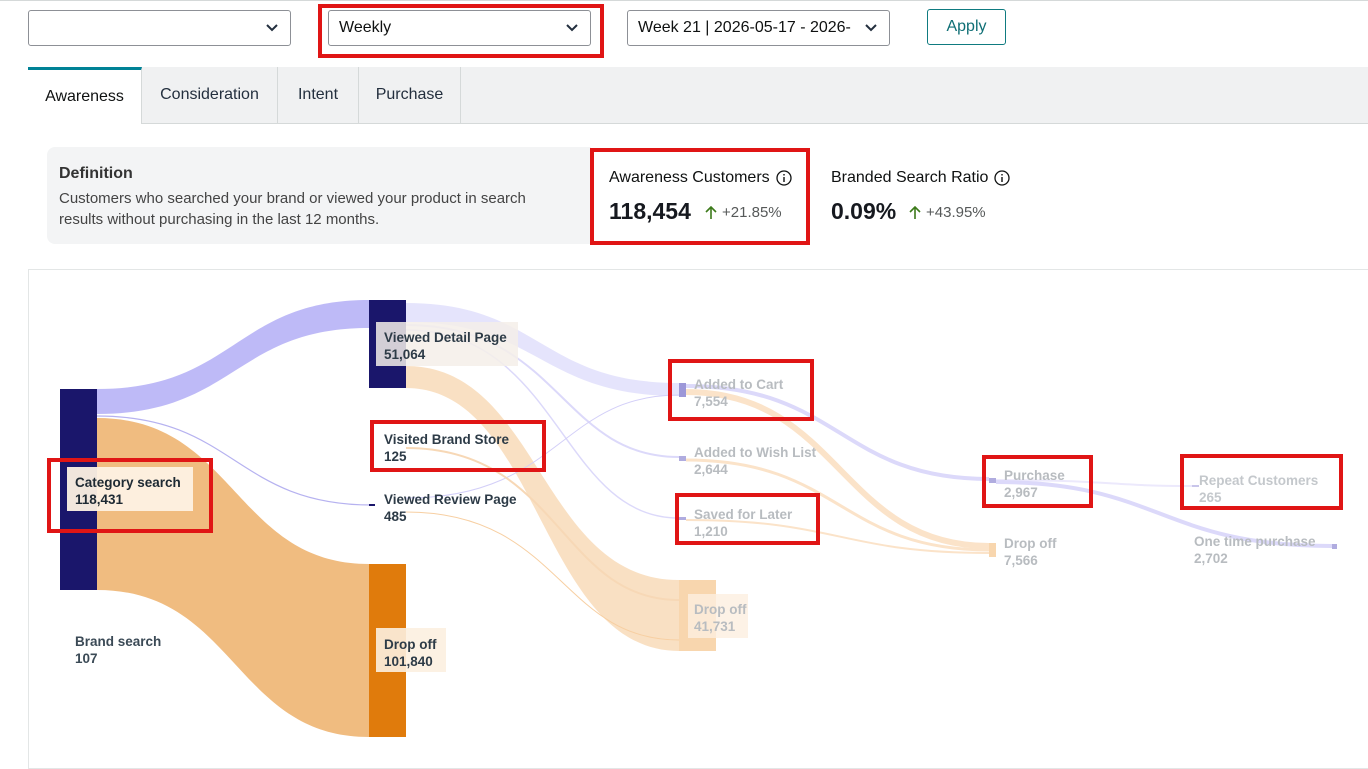  I want to click on value-category-search: 118,431, so click(99, 499).